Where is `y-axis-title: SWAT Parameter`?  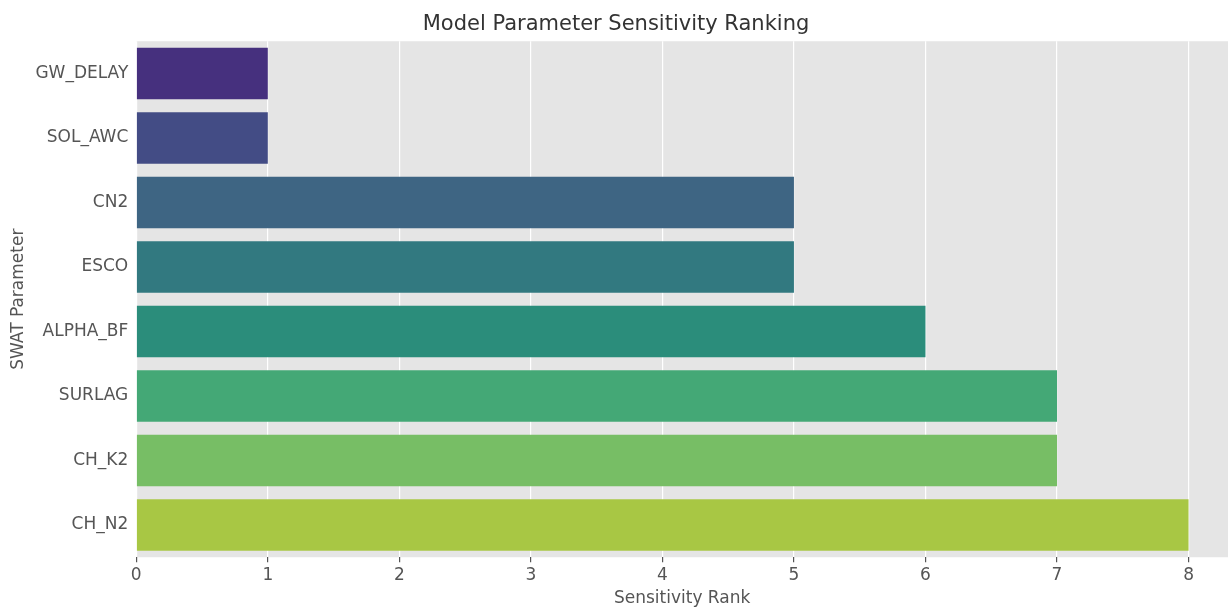
y-axis-title: SWAT Parameter is located at coordinates (16, 299).